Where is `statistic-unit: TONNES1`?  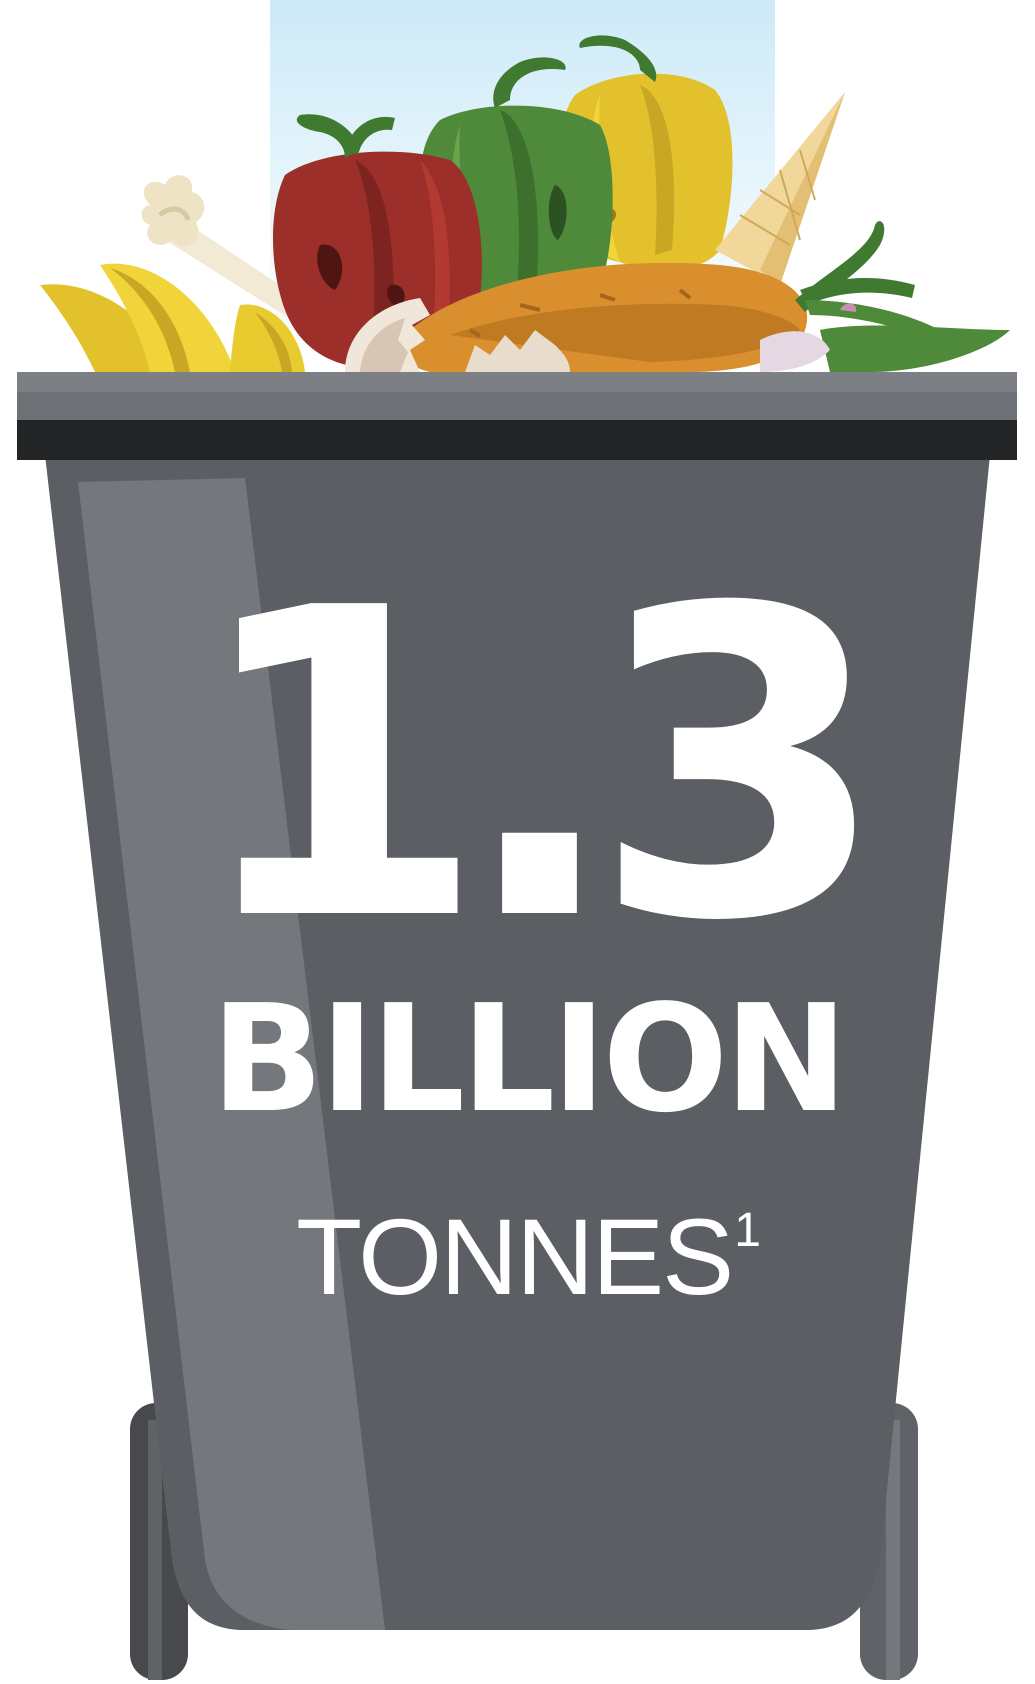 statistic-unit: TONNES1 is located at coordinates (522, 1257).